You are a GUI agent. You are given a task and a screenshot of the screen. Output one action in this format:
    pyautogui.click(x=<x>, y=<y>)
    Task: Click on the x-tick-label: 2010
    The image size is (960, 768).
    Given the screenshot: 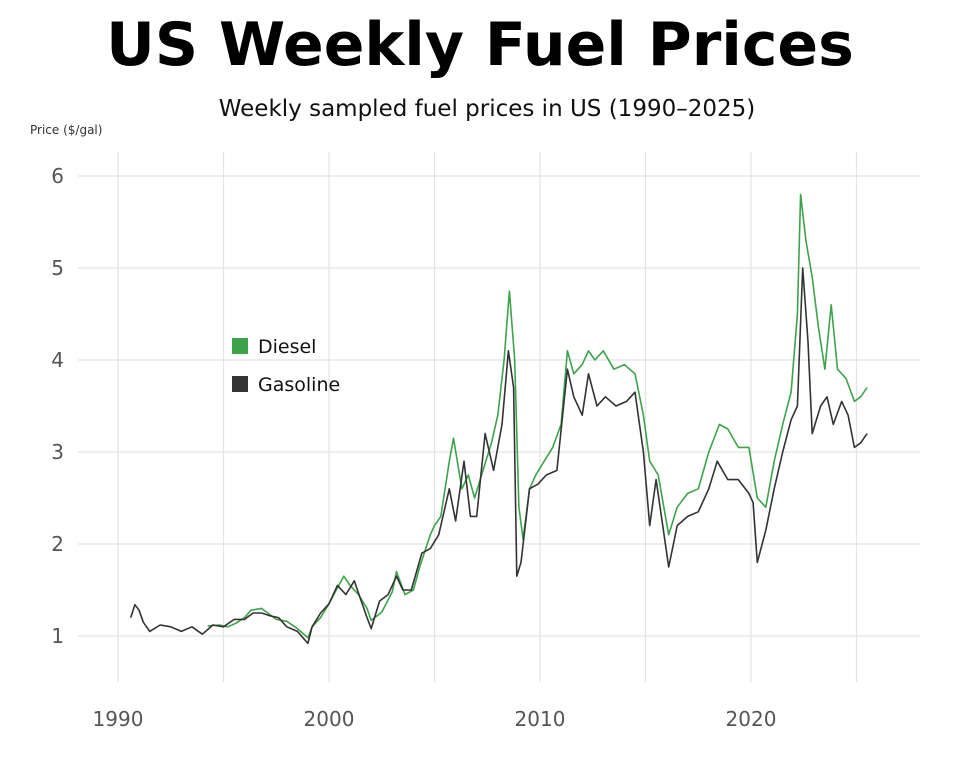 What is the action you would take?
    pyautogui.click(x=540, y=719)
    